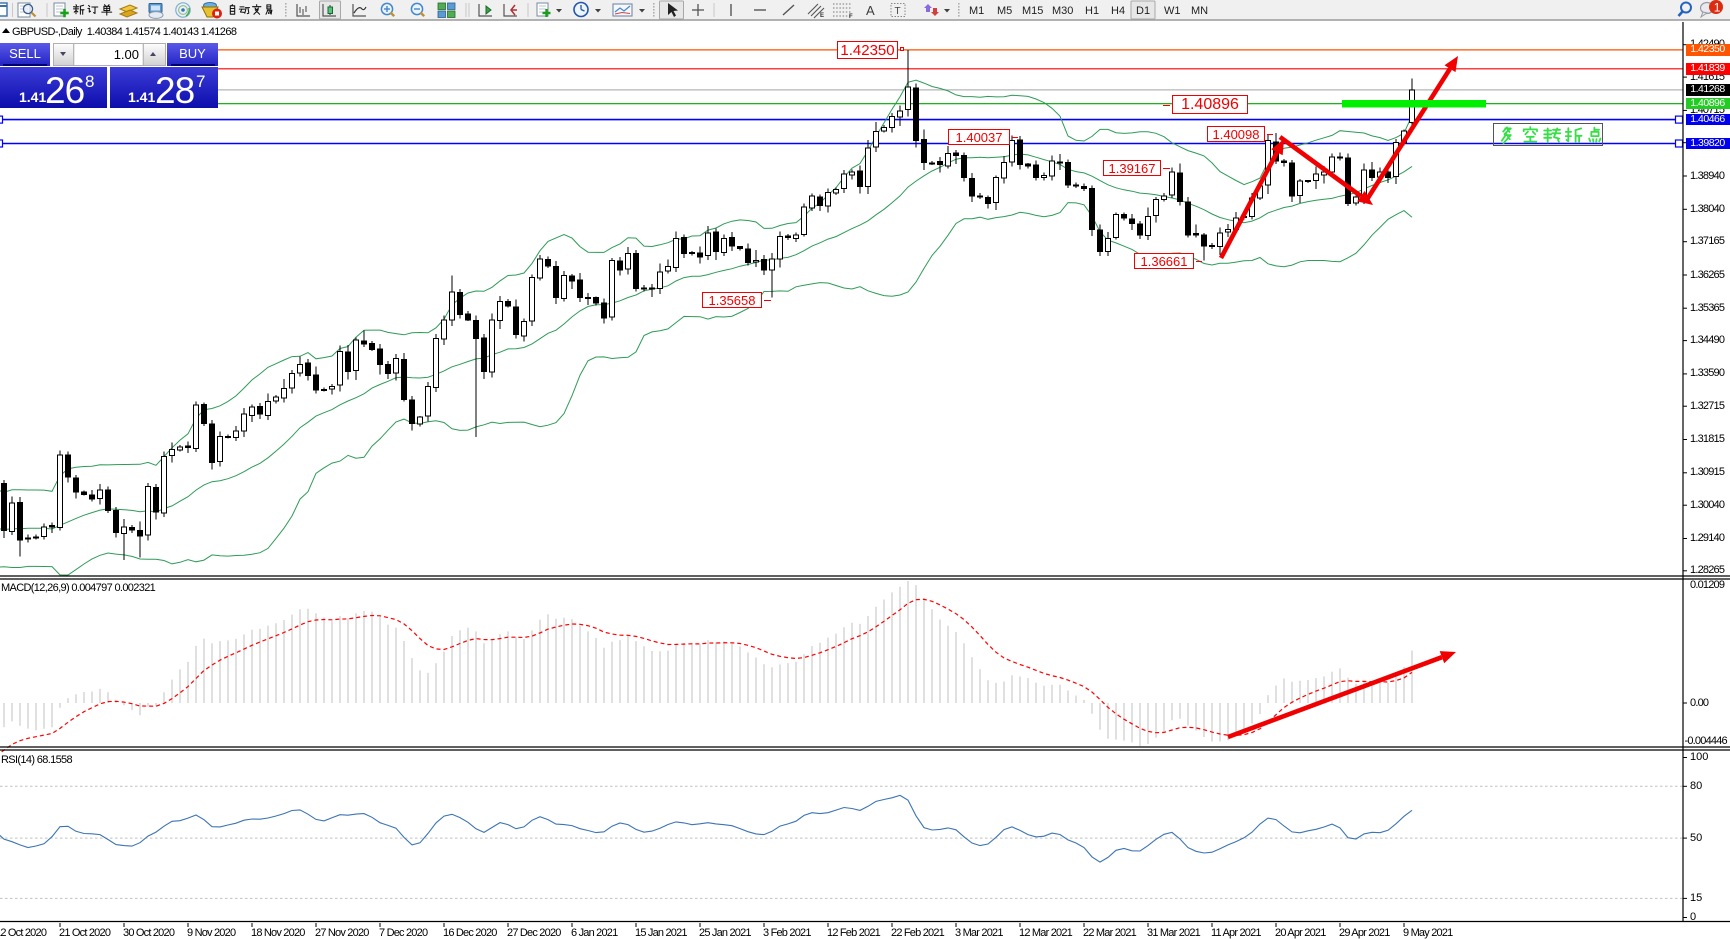 The image size is (1730, 939). What do you see at coordinates (1717, 8) in the screenshot?
I see `svg-text: 1` at bounding box center [1717, 8].